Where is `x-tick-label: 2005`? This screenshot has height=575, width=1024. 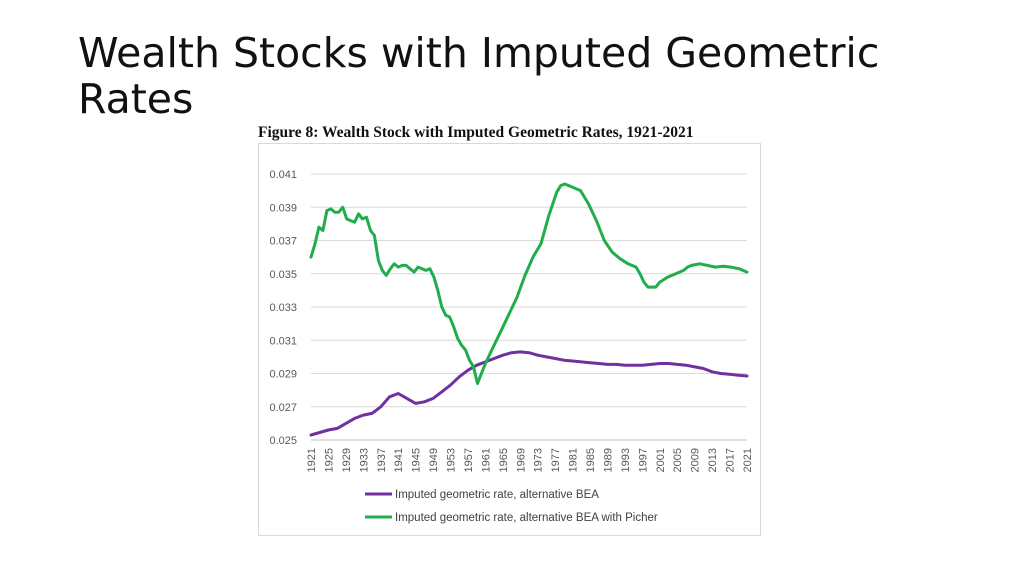 x-tick-label: 2005 is located at coordinates (678, 460).